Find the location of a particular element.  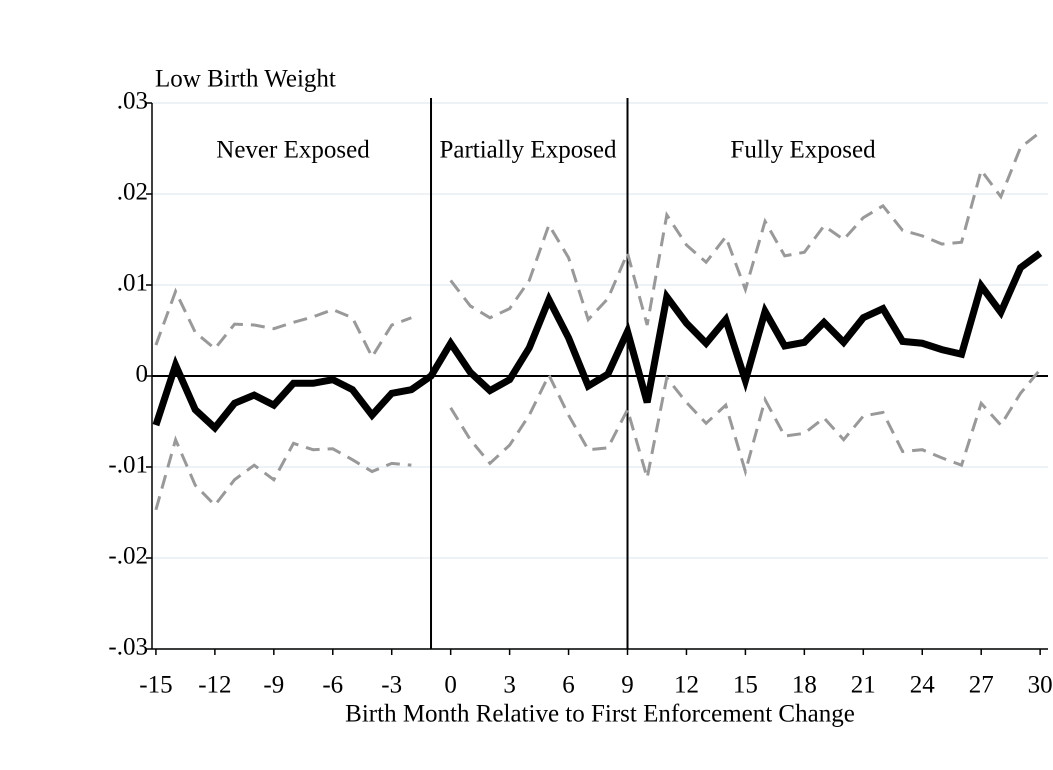

x-tick-label: 24 is located at coordinates (923, 685).